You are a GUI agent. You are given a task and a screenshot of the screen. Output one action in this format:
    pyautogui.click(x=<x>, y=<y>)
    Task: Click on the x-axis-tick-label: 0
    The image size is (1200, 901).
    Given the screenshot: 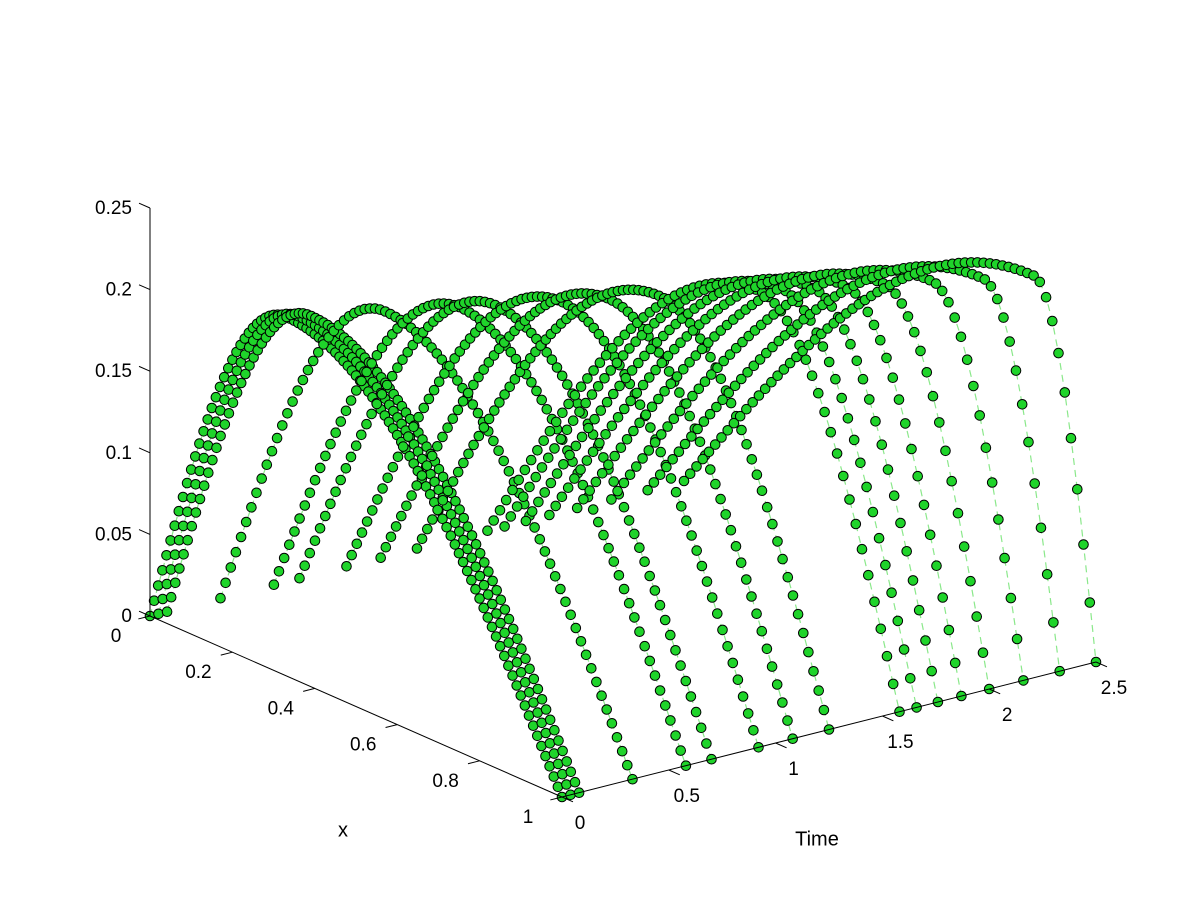 What is the action you would take?
    pyautogui.click(x=116, y=636)
    